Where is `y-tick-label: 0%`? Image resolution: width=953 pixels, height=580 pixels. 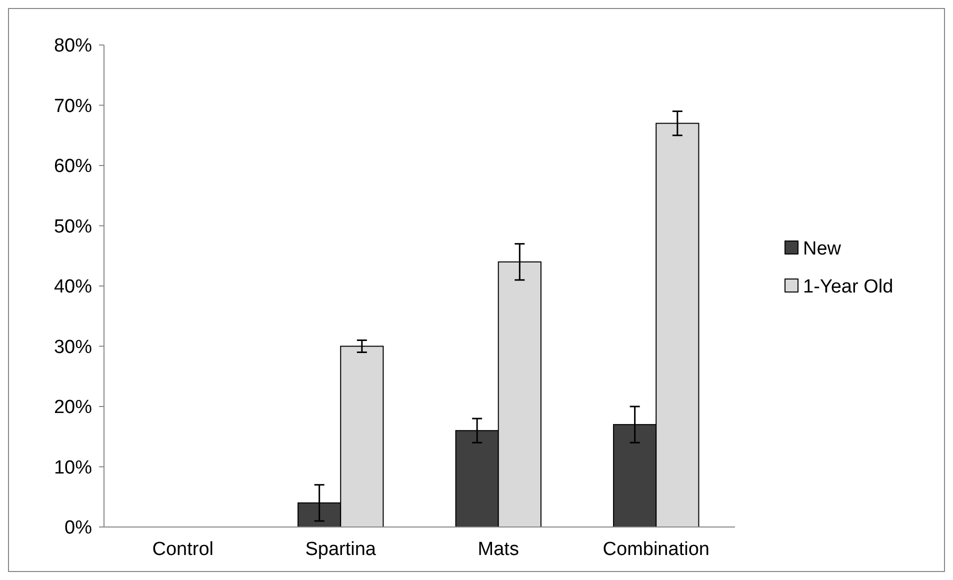 y-tick-label: 0% is located at coordinates (78, 528).